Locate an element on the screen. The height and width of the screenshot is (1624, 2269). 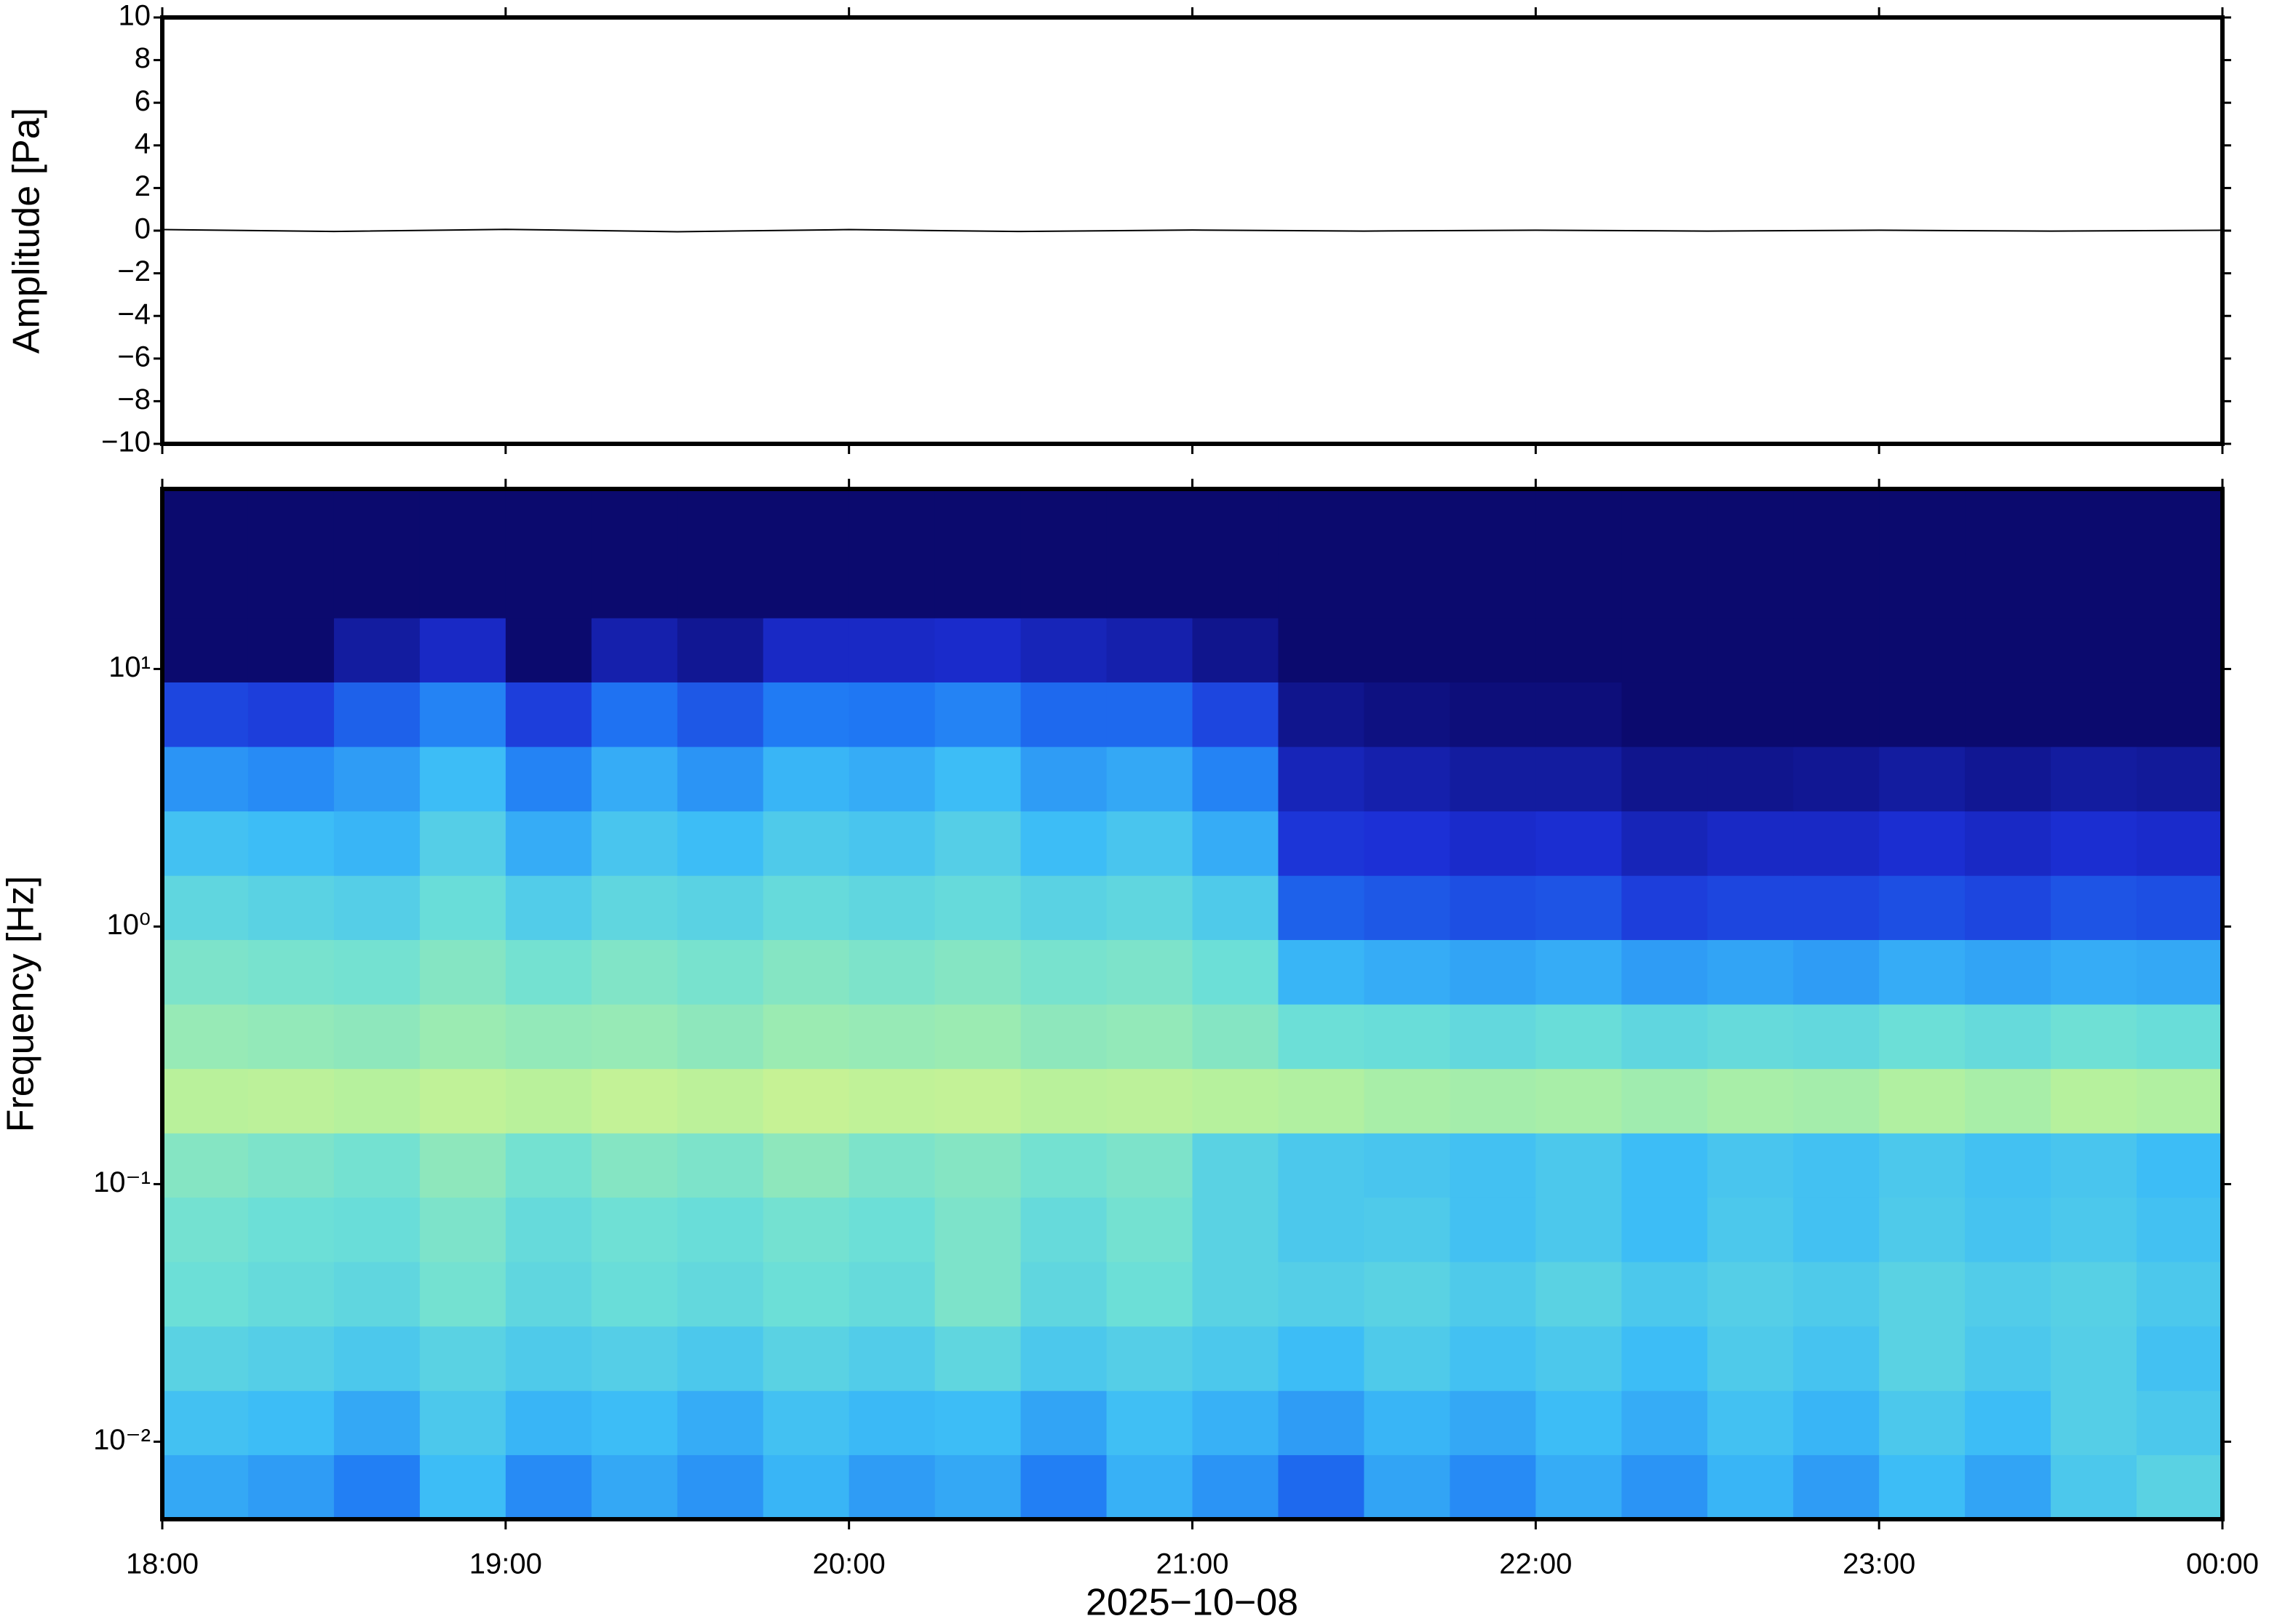
x-tick-label: 19:00 is located at coordinates (506, 1564).